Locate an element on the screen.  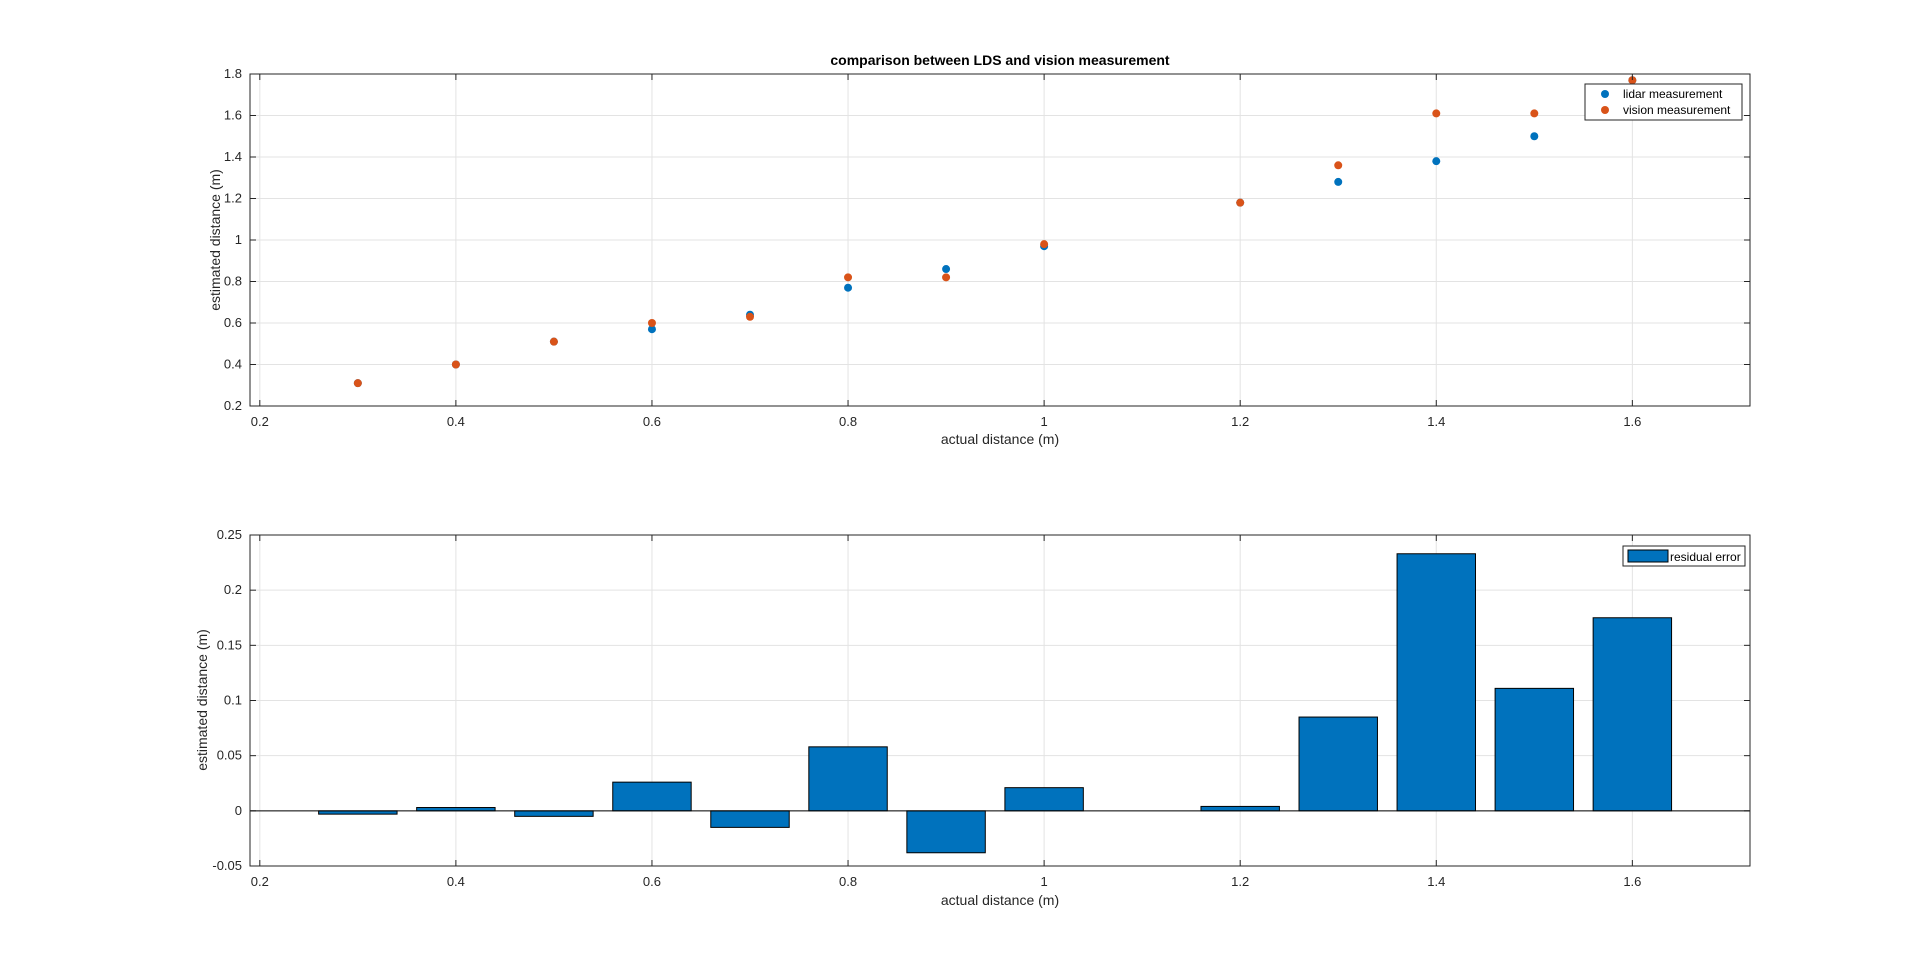
residual-x-tick-label: 1.6 is located at coordinates (1632, 881).